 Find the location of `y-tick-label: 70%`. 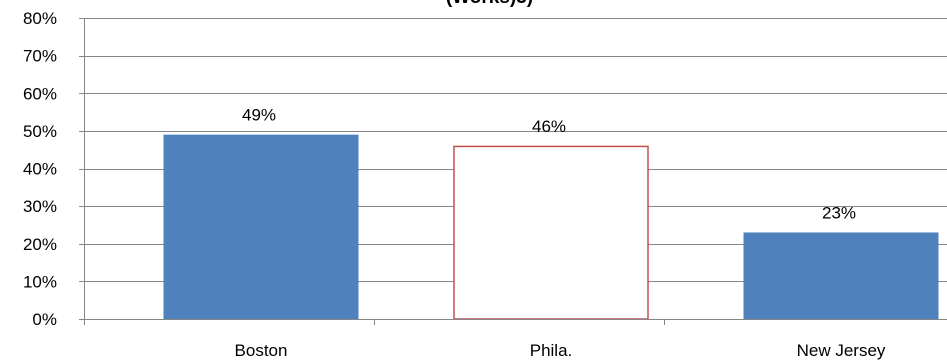

y-tick-label: 70% is located at coordinates (40, 56).